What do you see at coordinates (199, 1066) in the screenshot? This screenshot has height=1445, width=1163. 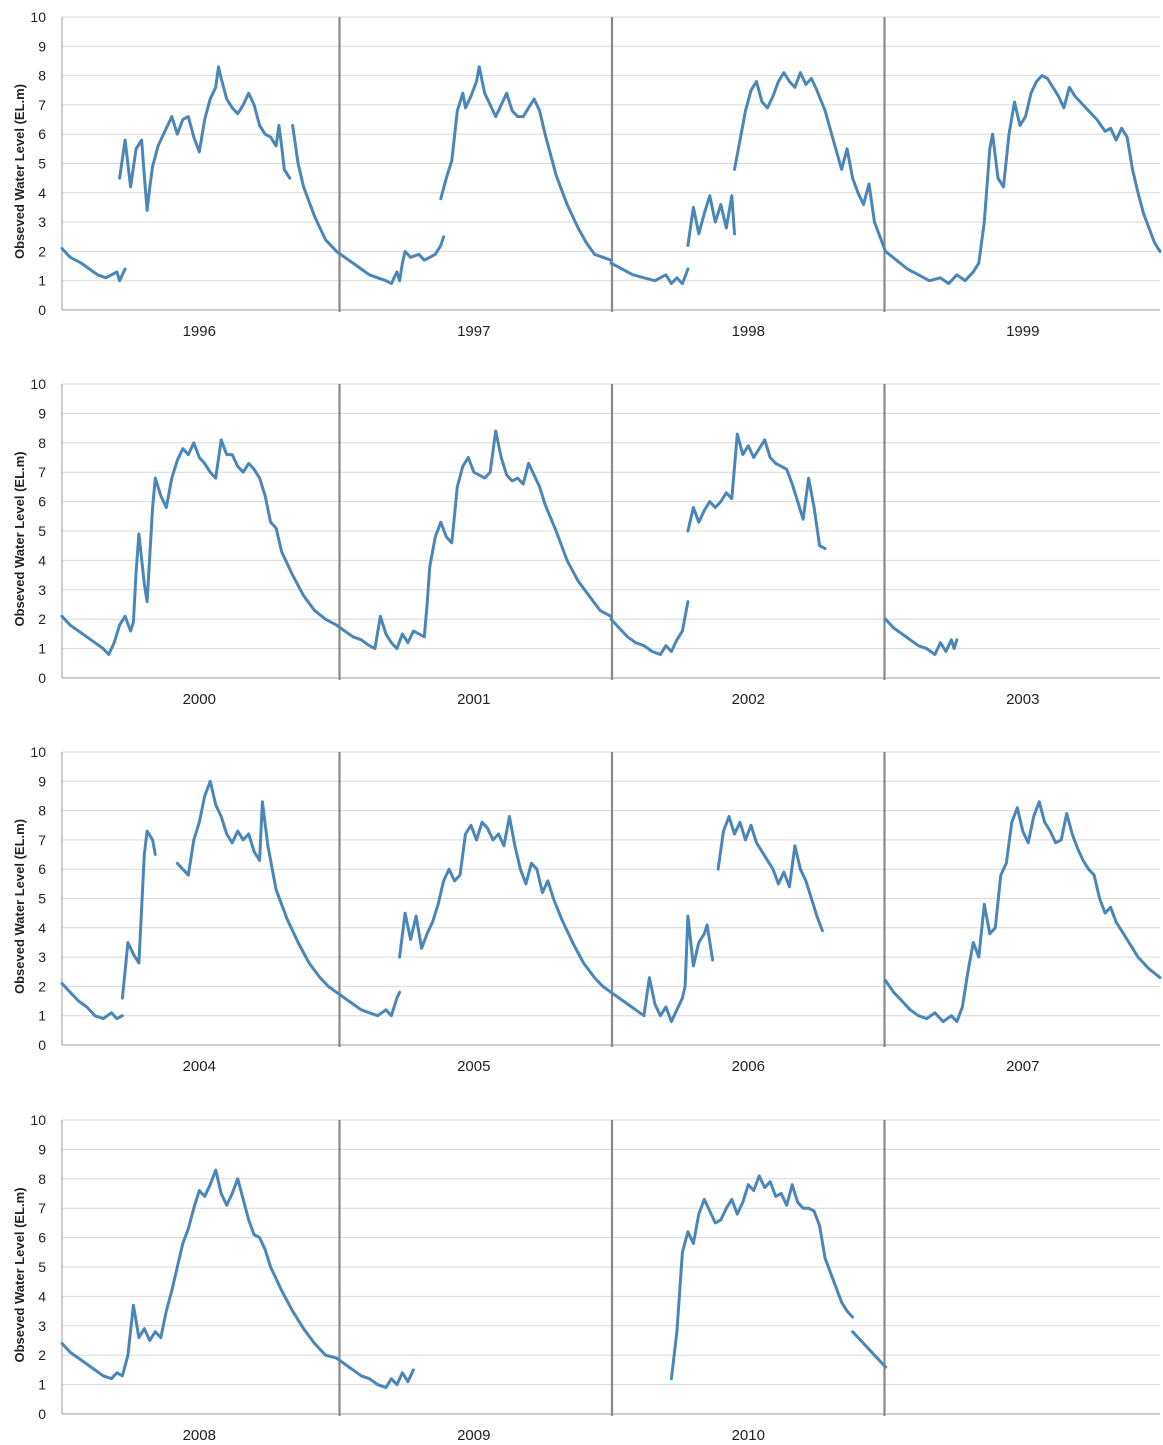 I see `x-tick-label-2004: 2004` at bounding box center [199, 1066].